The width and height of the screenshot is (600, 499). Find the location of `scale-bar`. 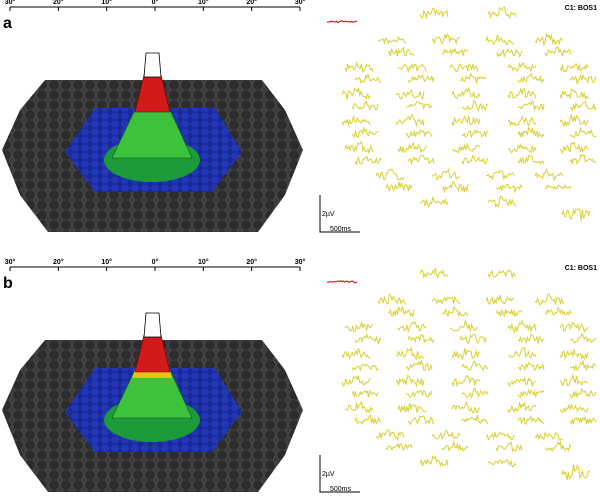

scale-bar is located at coordinates (339, 474).